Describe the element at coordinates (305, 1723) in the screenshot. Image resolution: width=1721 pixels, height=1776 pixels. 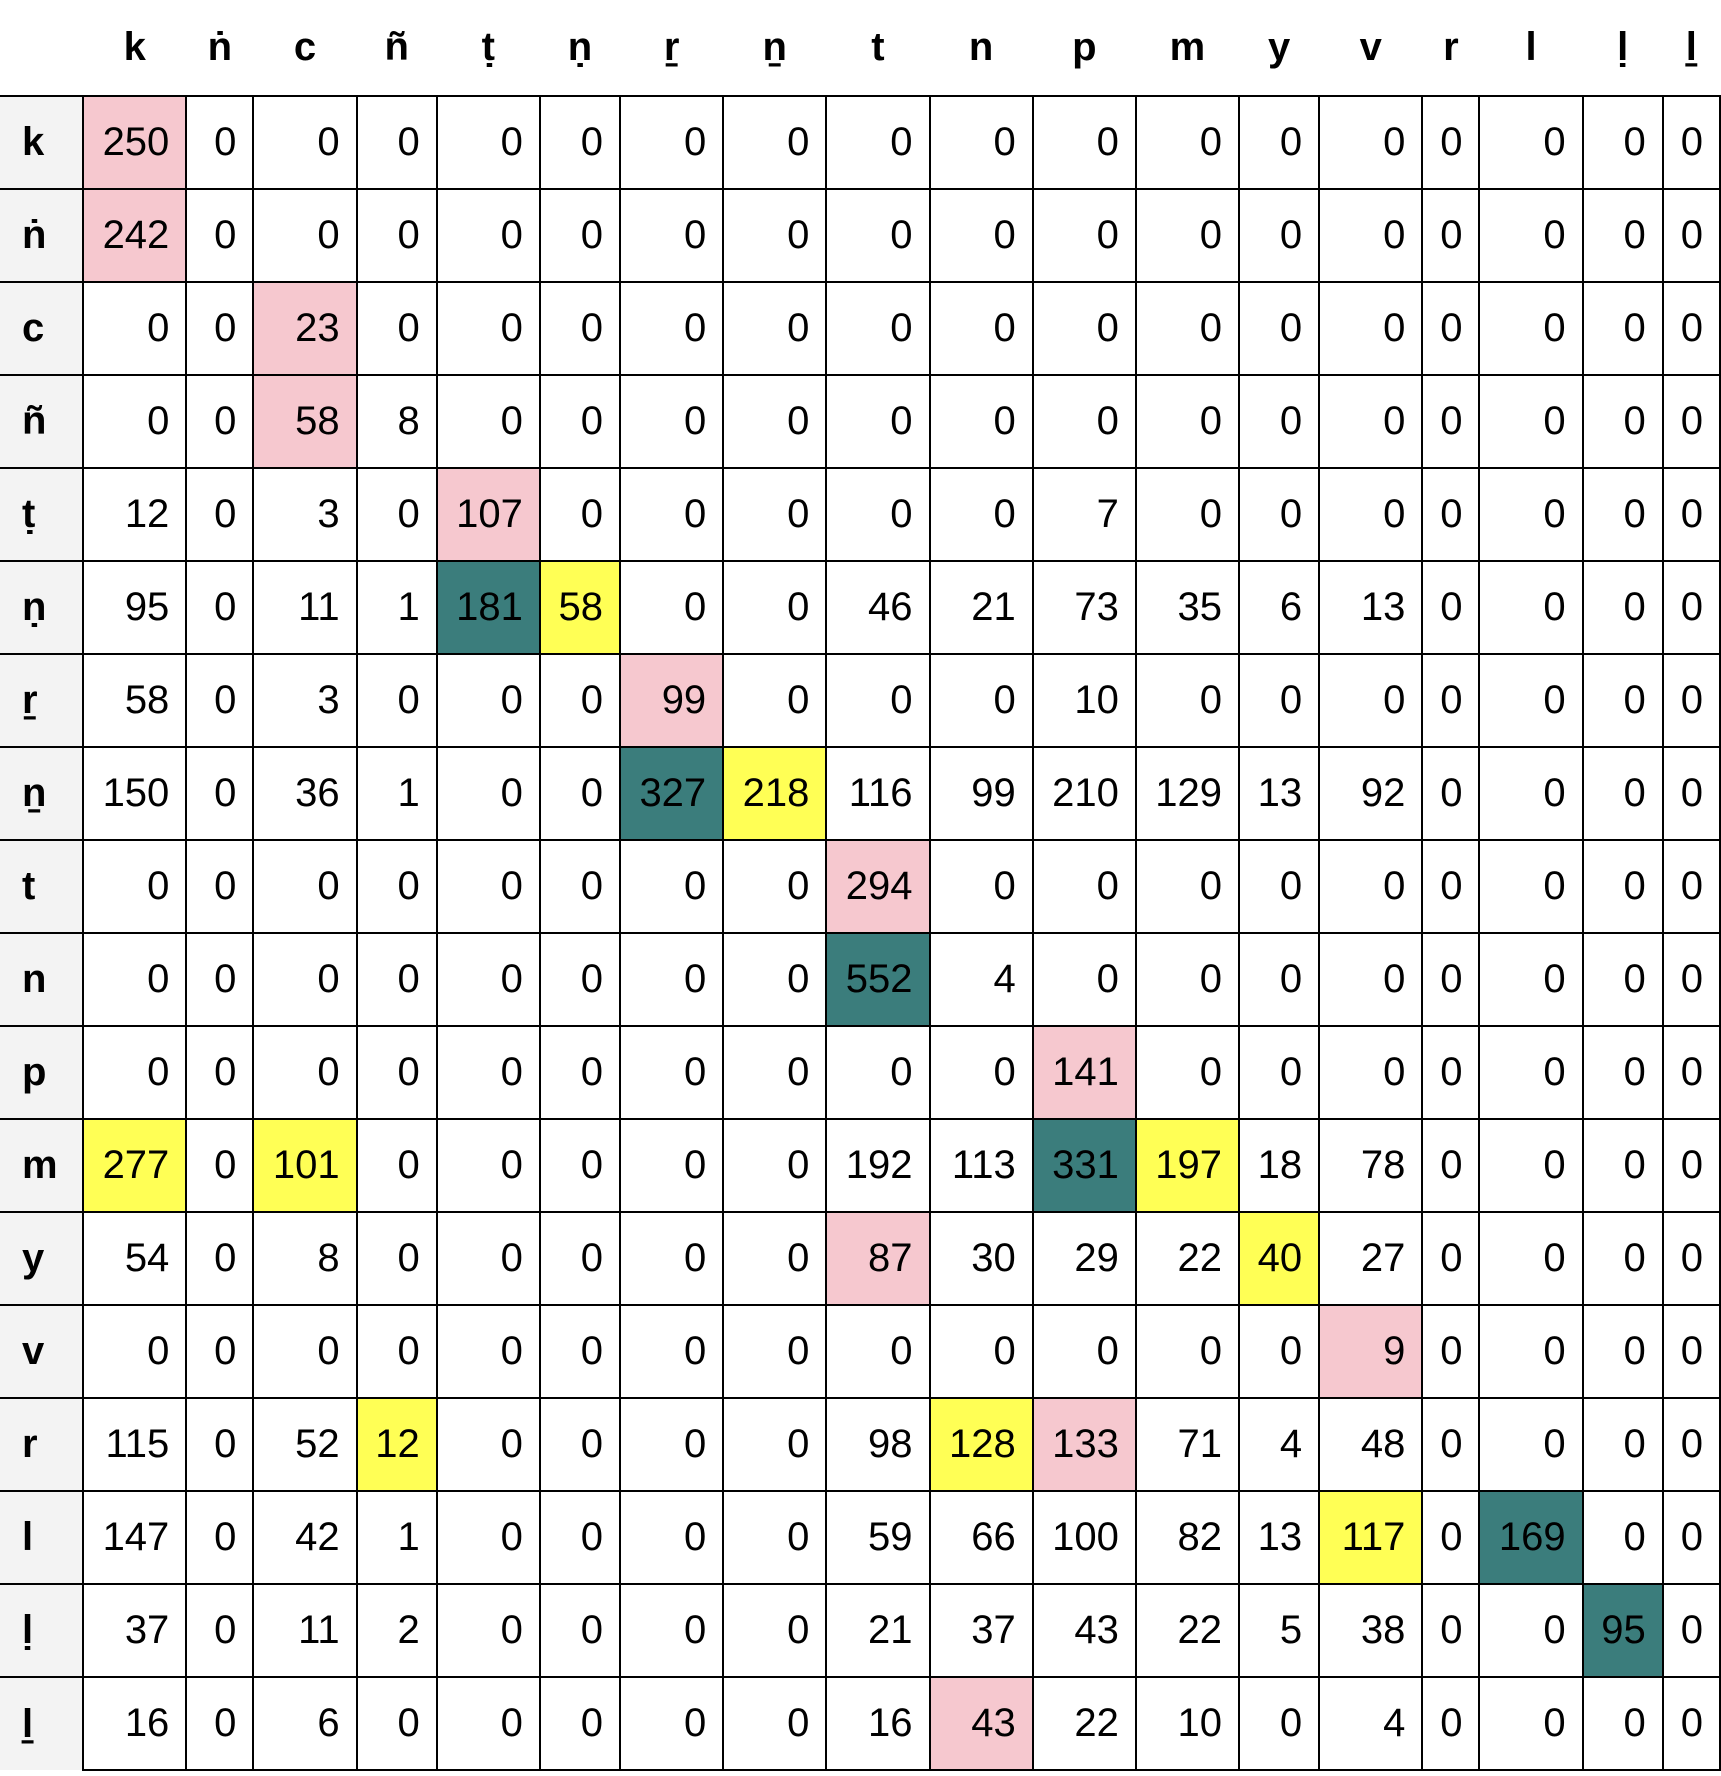
I see `matrix-cell: 6` at that location.